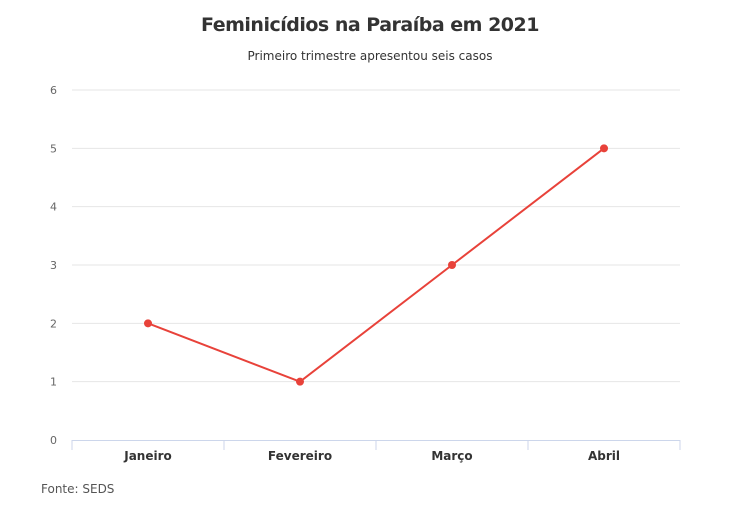 The image size is (740, 524). Describe the element at coordinates (451, 456) in the screenshot. I see `x-tick-label: Março` at that location.